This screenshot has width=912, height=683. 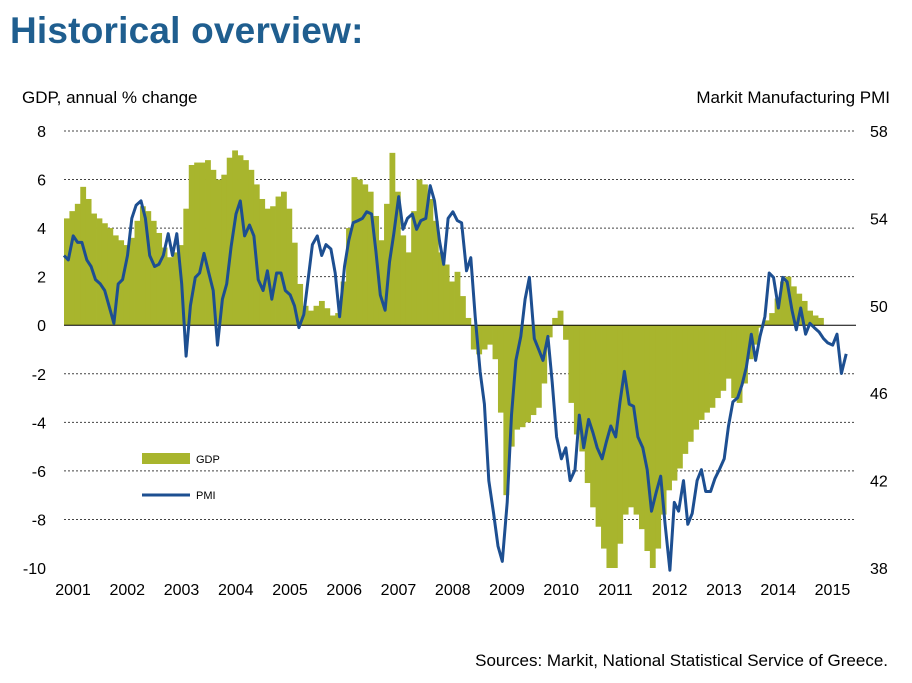 I want to click on chart-legend: GDP PMI, so click(x=181, y=477).